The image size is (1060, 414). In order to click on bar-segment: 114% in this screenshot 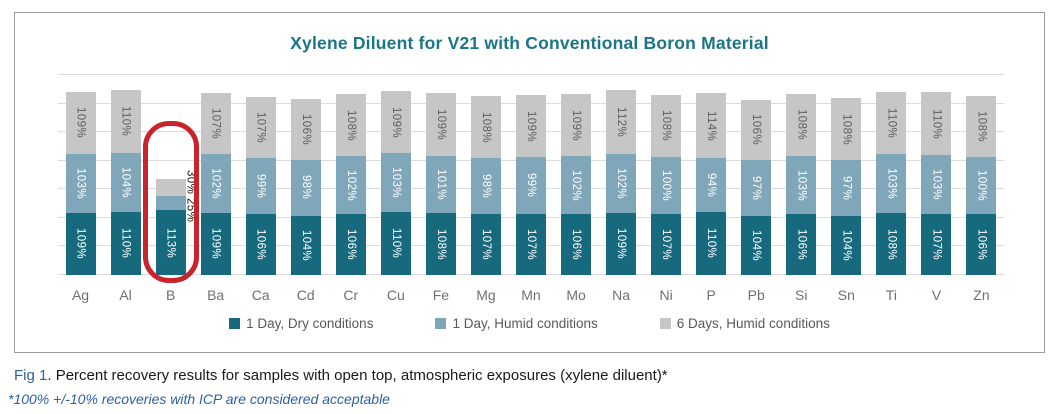, I will do `click(711, 126)`.